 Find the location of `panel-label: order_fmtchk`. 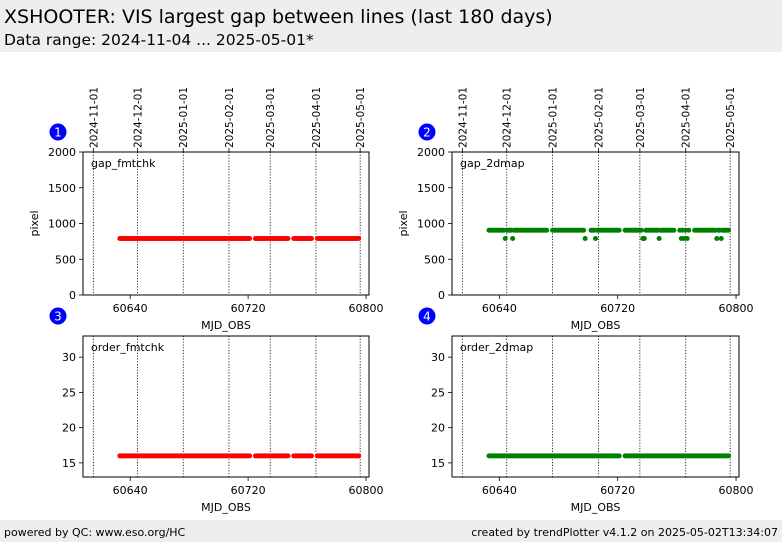

panel-label: order_fmtchk is located at coordinates (128, 347).